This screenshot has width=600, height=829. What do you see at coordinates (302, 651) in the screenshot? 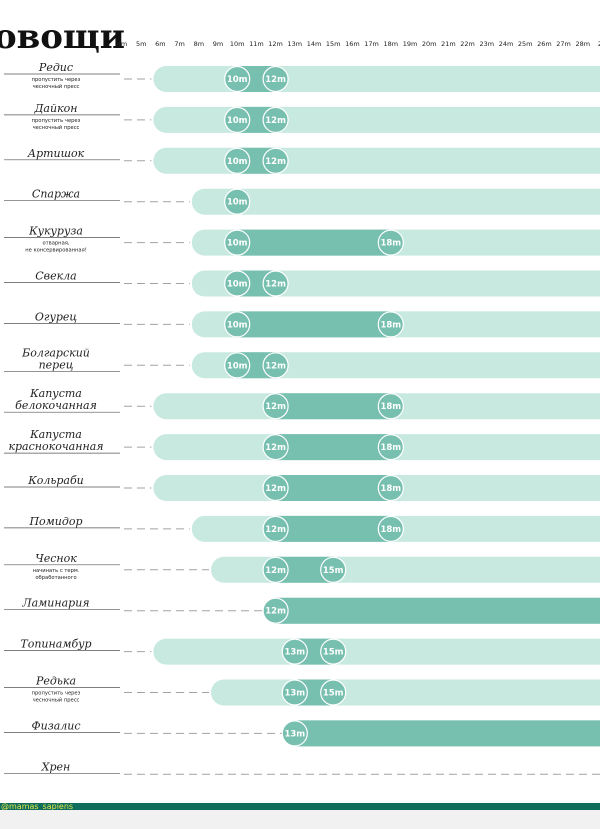
I see `timeline-row: Топинамбур 13m 15m` at bounding box center [302, 651].